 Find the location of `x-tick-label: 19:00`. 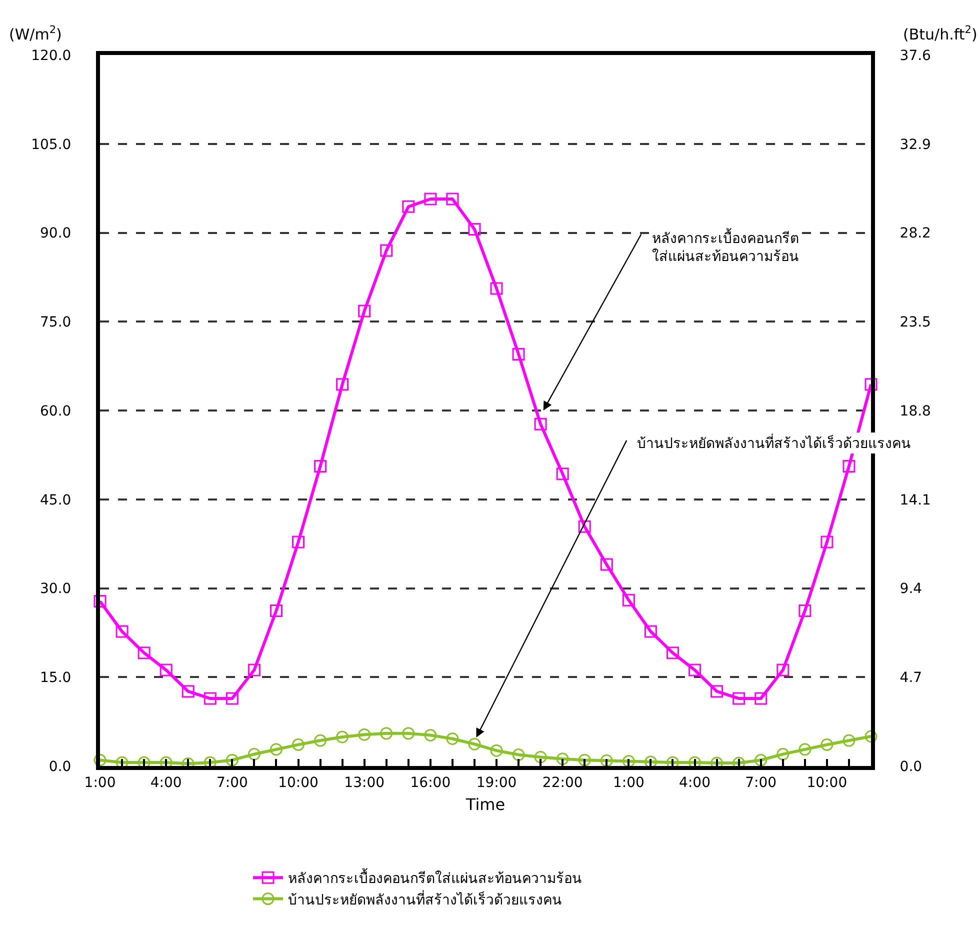

x-tick-label: 19:00 is located at coordinates (496, 782).